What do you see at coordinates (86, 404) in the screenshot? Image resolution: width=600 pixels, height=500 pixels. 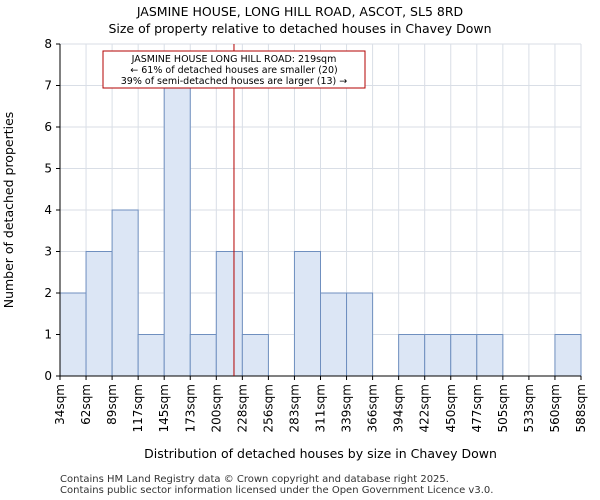 I see `x-tick-label: 62sqm` at bounding box center [86, 404].